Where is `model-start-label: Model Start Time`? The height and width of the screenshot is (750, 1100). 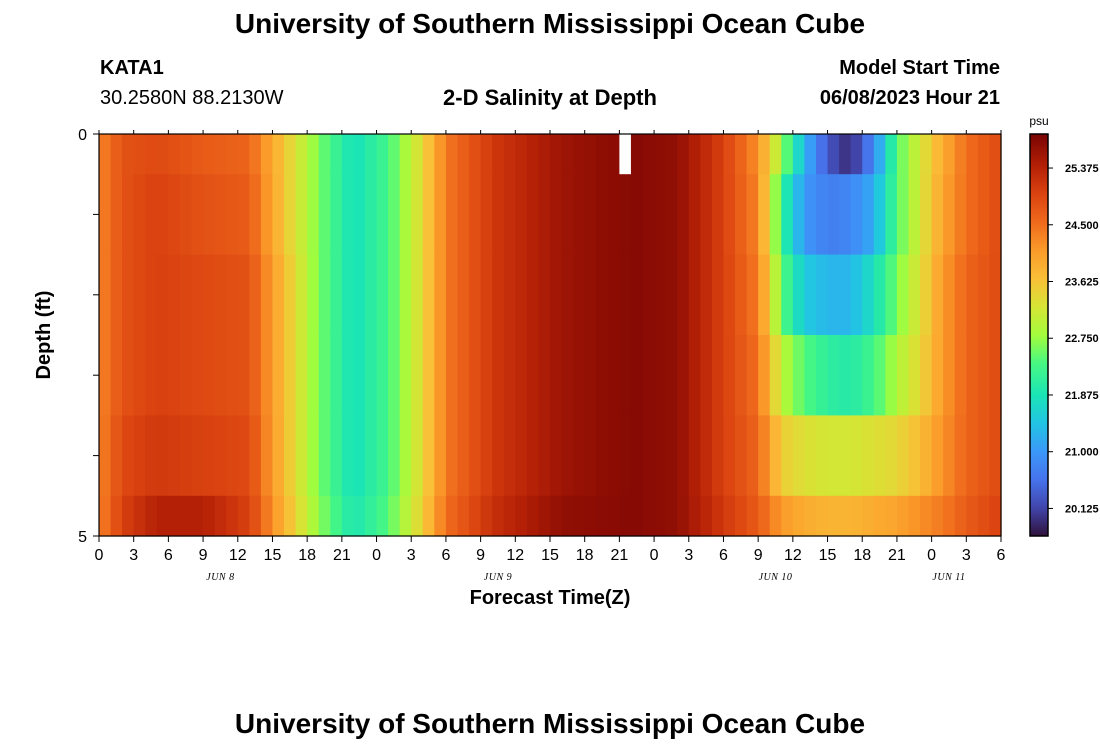 model-start-label: Model Start Time is located at coordinates (919, 68).